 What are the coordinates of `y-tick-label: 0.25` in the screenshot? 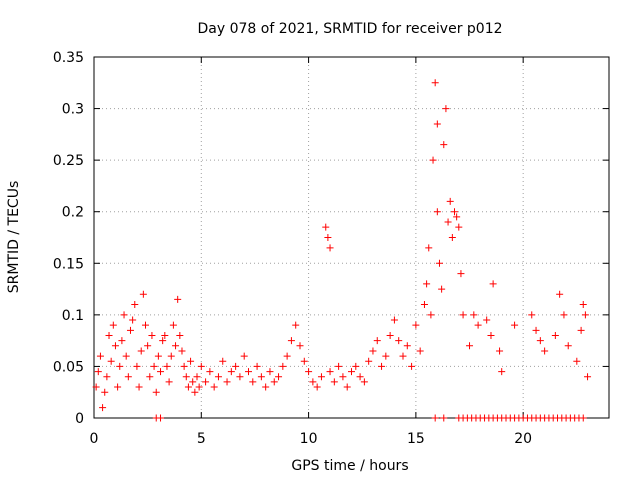 It's located at (68, 161).